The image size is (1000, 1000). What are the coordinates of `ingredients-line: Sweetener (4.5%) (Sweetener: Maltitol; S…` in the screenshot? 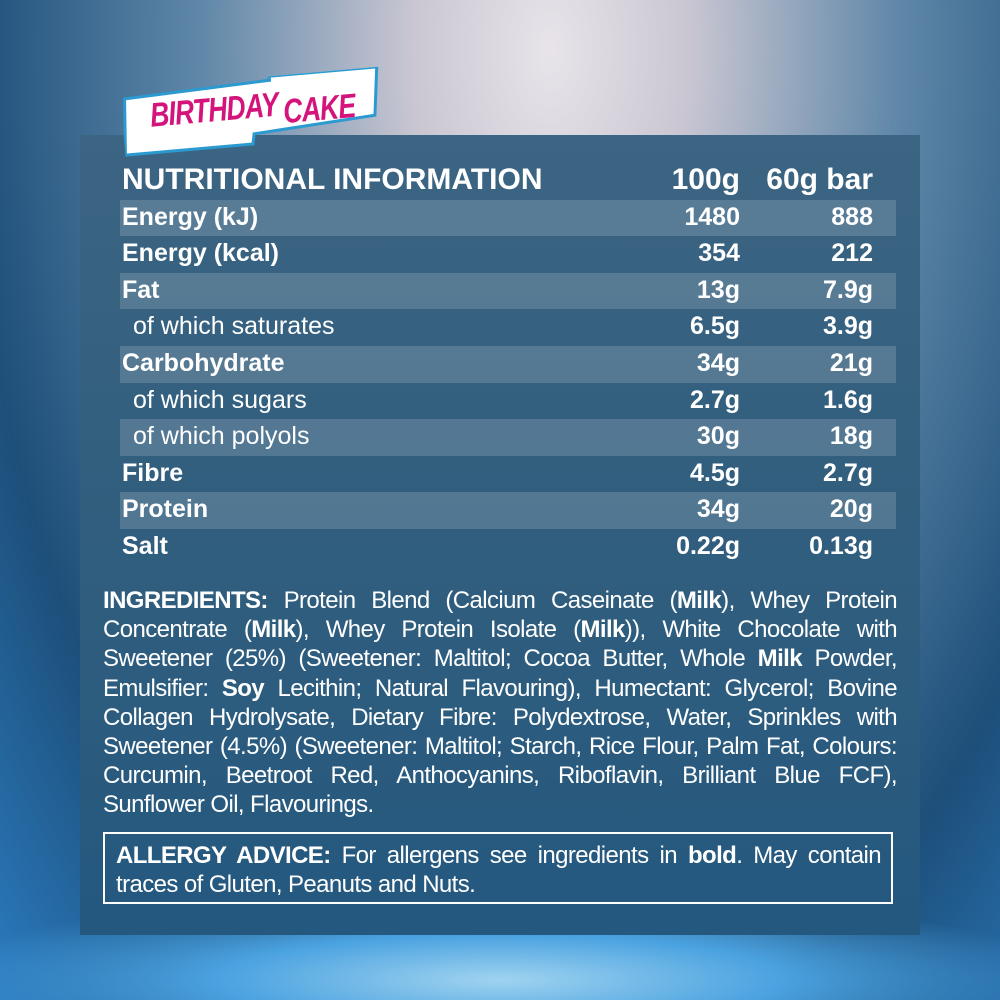 It's located at (500, 746).